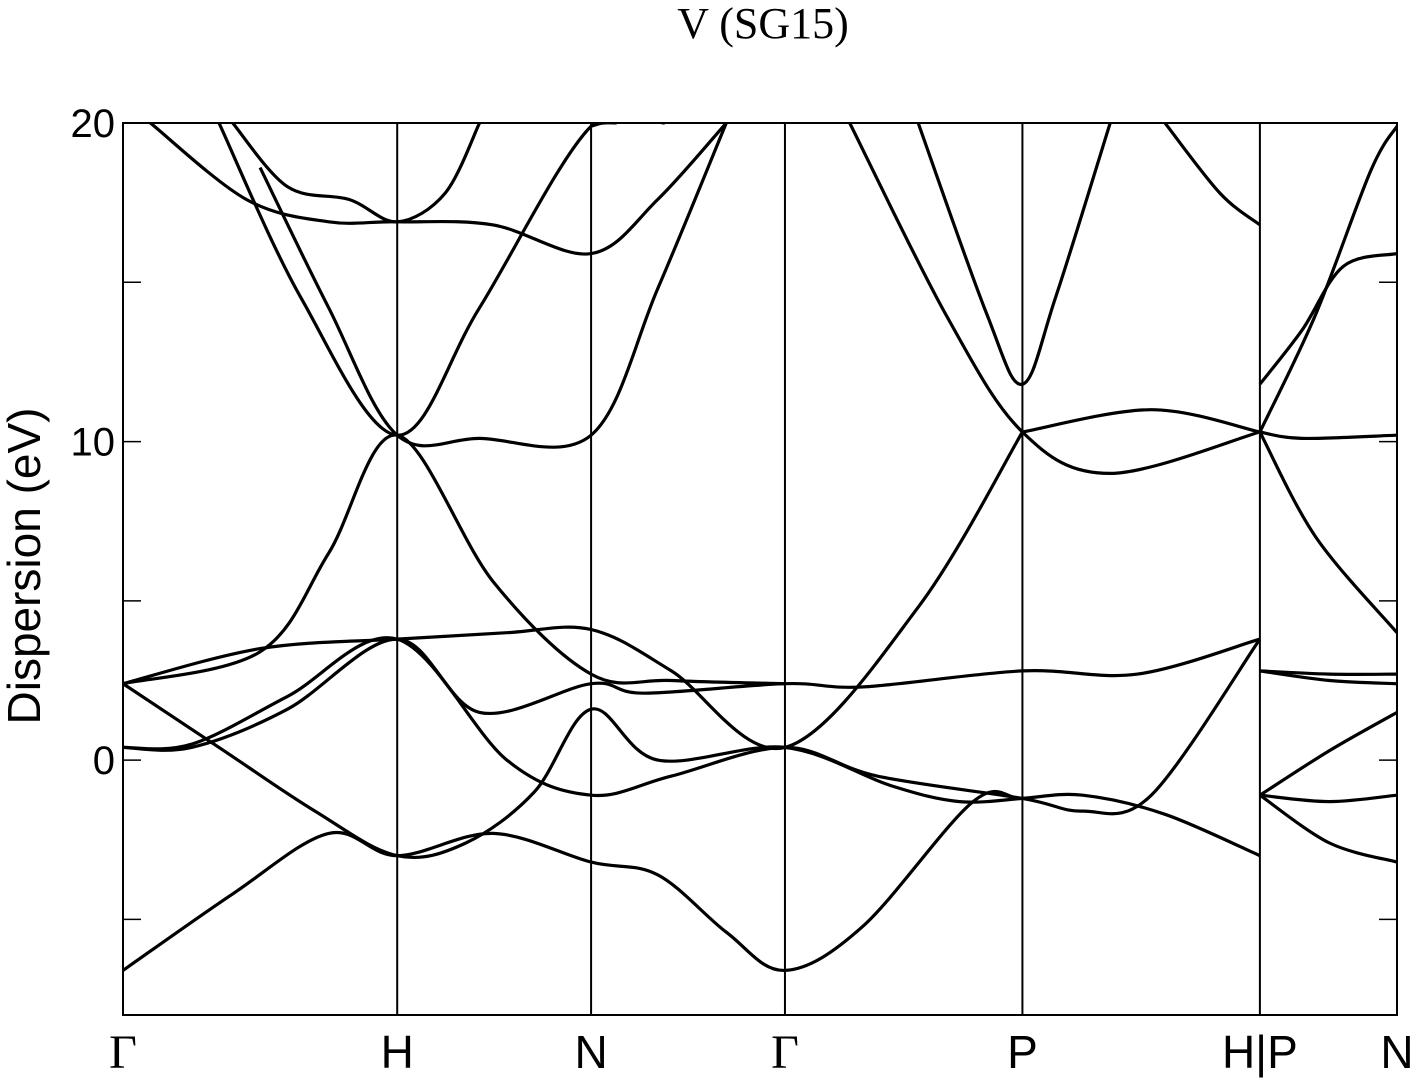 Image resolution: width=1416 pixels, height=1080 pixels. What do you see at coordinates (763, 24) in the screenshot?
I see `chart-title: V (SG15)` at bounding box center [763, 24].